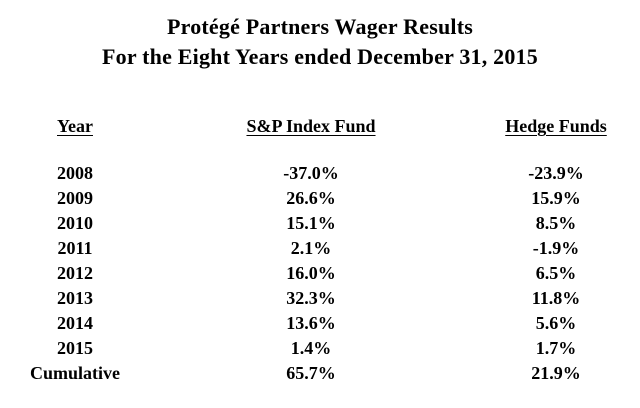 The image size is (640, 408). What do you see at coordinates (75, 173) in the screenshot?
I see `cell-year: 2008` at bounding box center [75, 173].